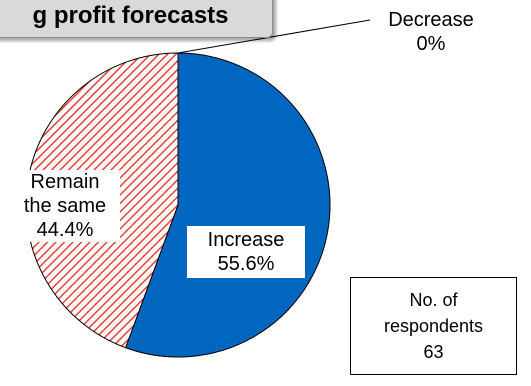  I want to click on slice-value-remain: 44.4%, so click(65, 230).